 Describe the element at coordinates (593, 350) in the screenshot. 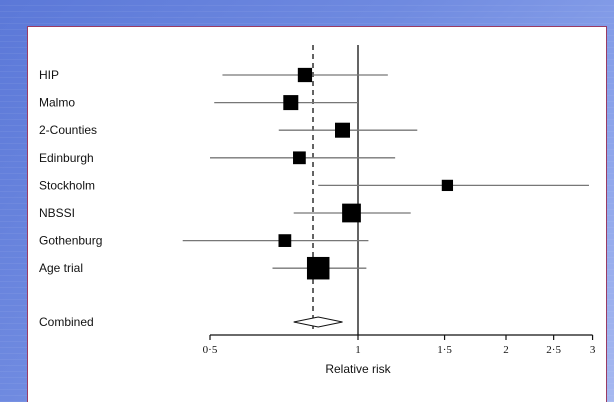

I see `x-tick-label: 3` at that location.